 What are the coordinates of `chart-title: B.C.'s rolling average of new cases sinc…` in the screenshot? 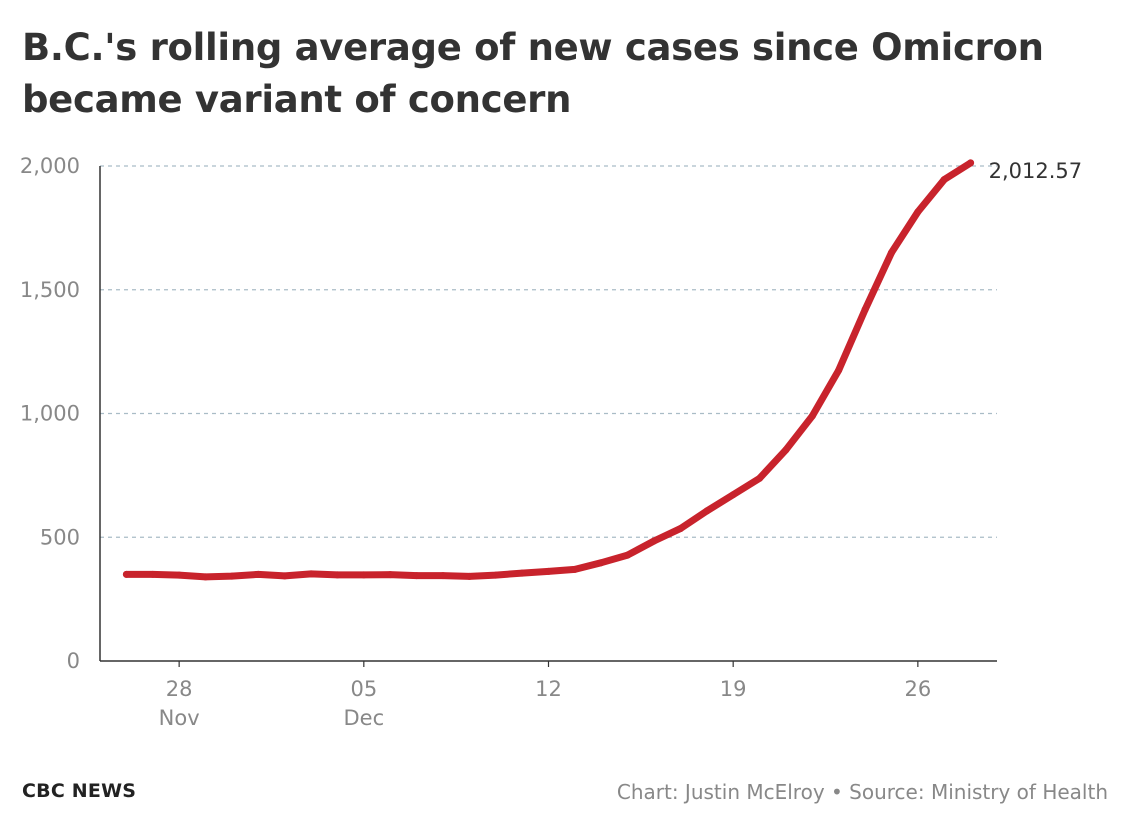 It's located at (533, 73).